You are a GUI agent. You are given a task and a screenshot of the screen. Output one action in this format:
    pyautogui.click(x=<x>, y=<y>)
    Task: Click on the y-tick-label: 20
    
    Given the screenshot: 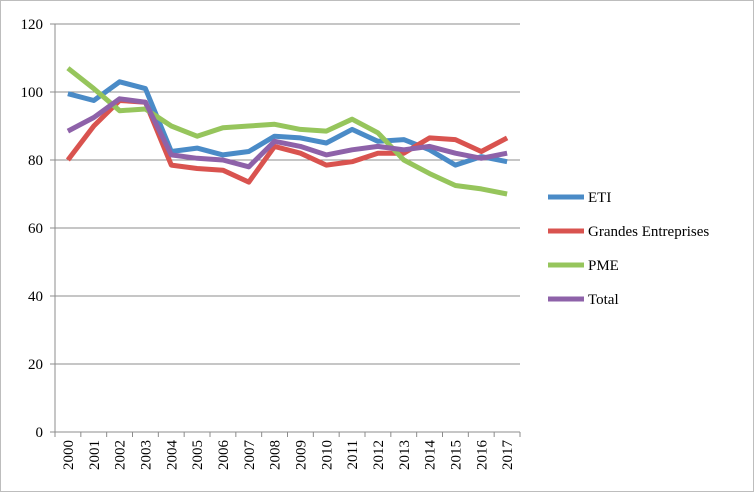 What is the action you would take?
    pyautogui.click(x=35, y=365)
    